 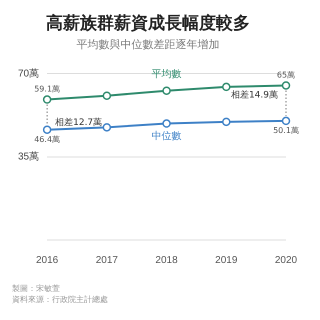 What do you see at coordinates (286, 75) in the screenshot?
I see `data-label: 65萬` at bounding box center [286, 75].